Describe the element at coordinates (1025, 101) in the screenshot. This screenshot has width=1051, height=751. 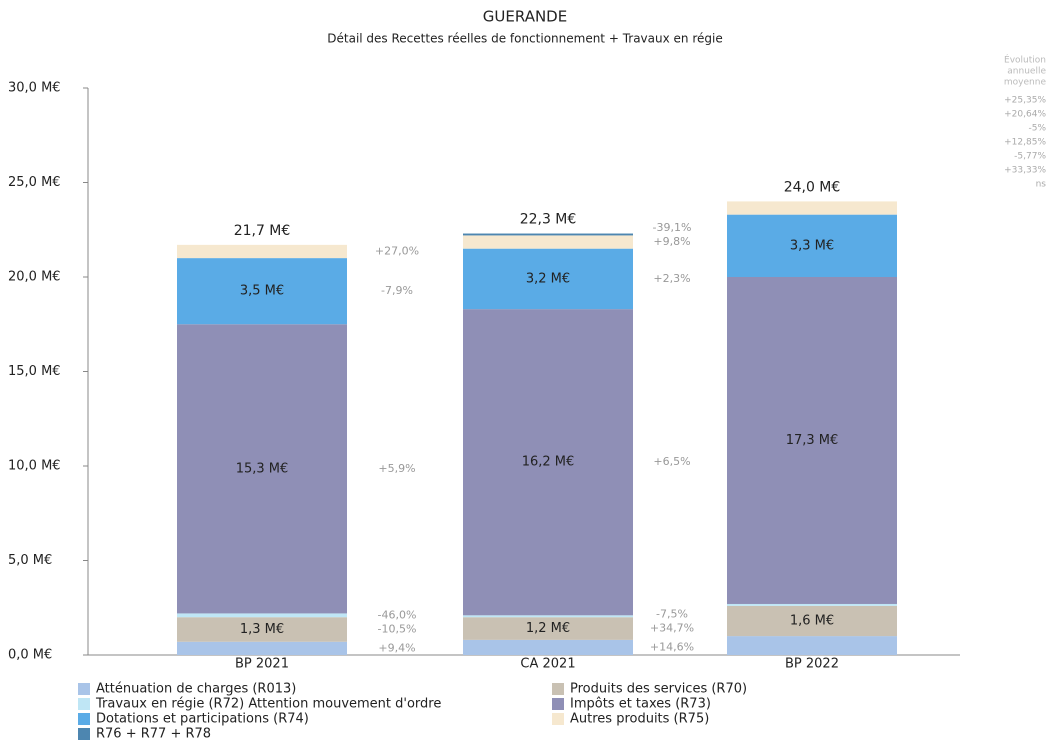
I see `annual-evolution: +25,35%` at that location.